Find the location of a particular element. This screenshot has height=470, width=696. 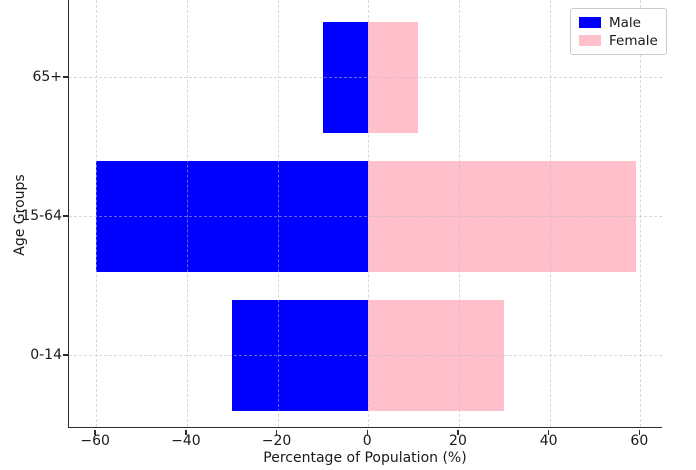

x-tick-label: 60 is located at coordinates (639, 441).